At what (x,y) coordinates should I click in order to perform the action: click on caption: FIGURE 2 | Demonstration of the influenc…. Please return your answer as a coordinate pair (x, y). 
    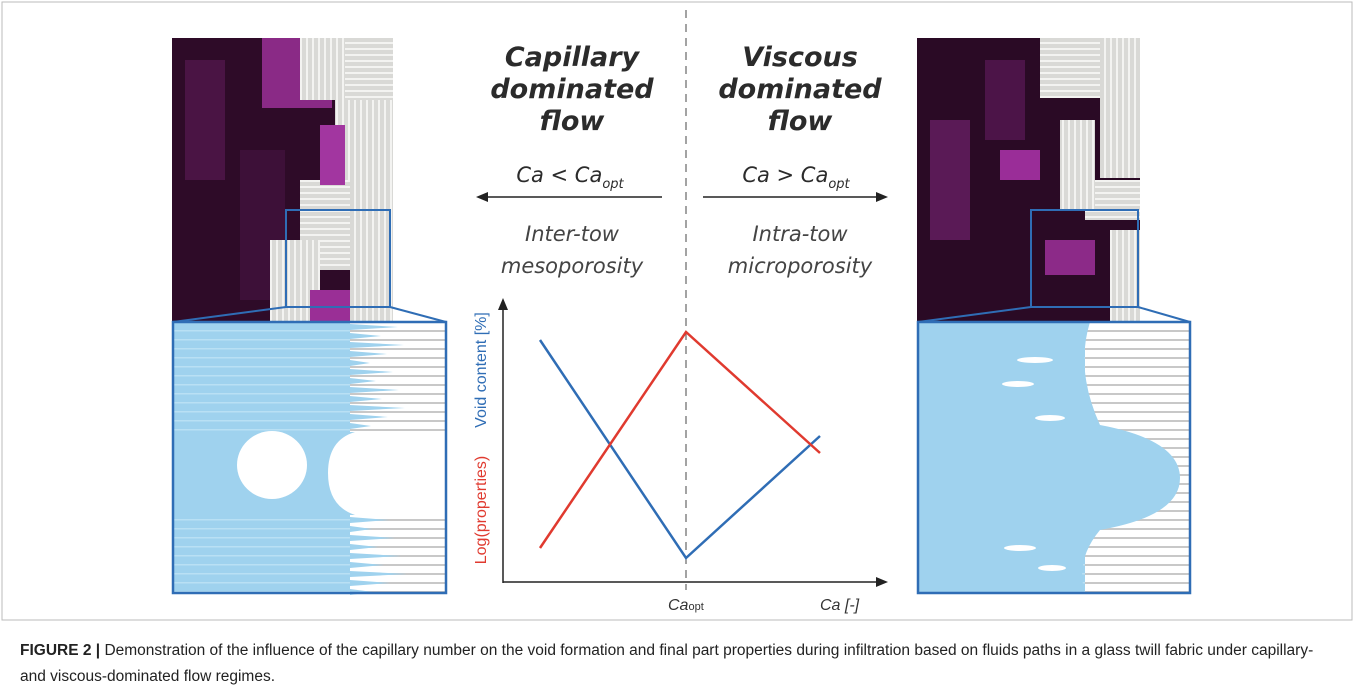
    Looking at the image, I should click on (670, 664).